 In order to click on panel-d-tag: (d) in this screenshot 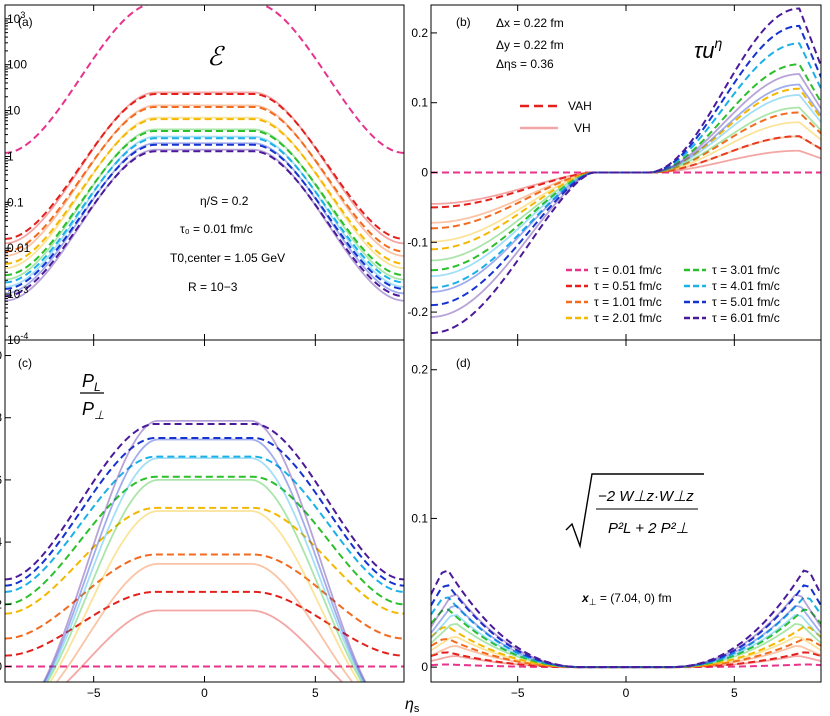, I will do `click(463, 363)`.